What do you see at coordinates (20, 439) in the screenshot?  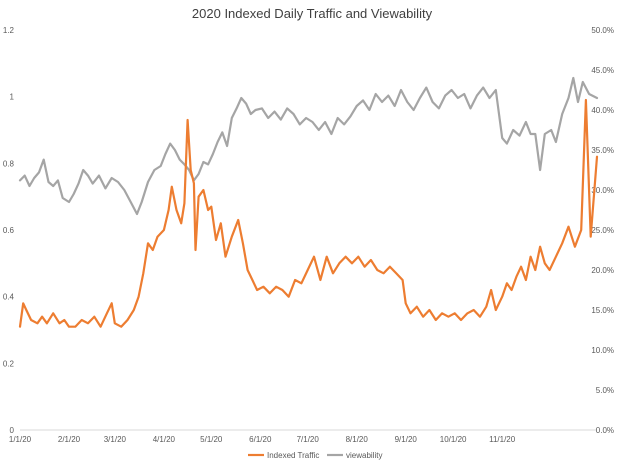 I see `x-tick-label: 1/1/20` at bounding box center [20, 439].